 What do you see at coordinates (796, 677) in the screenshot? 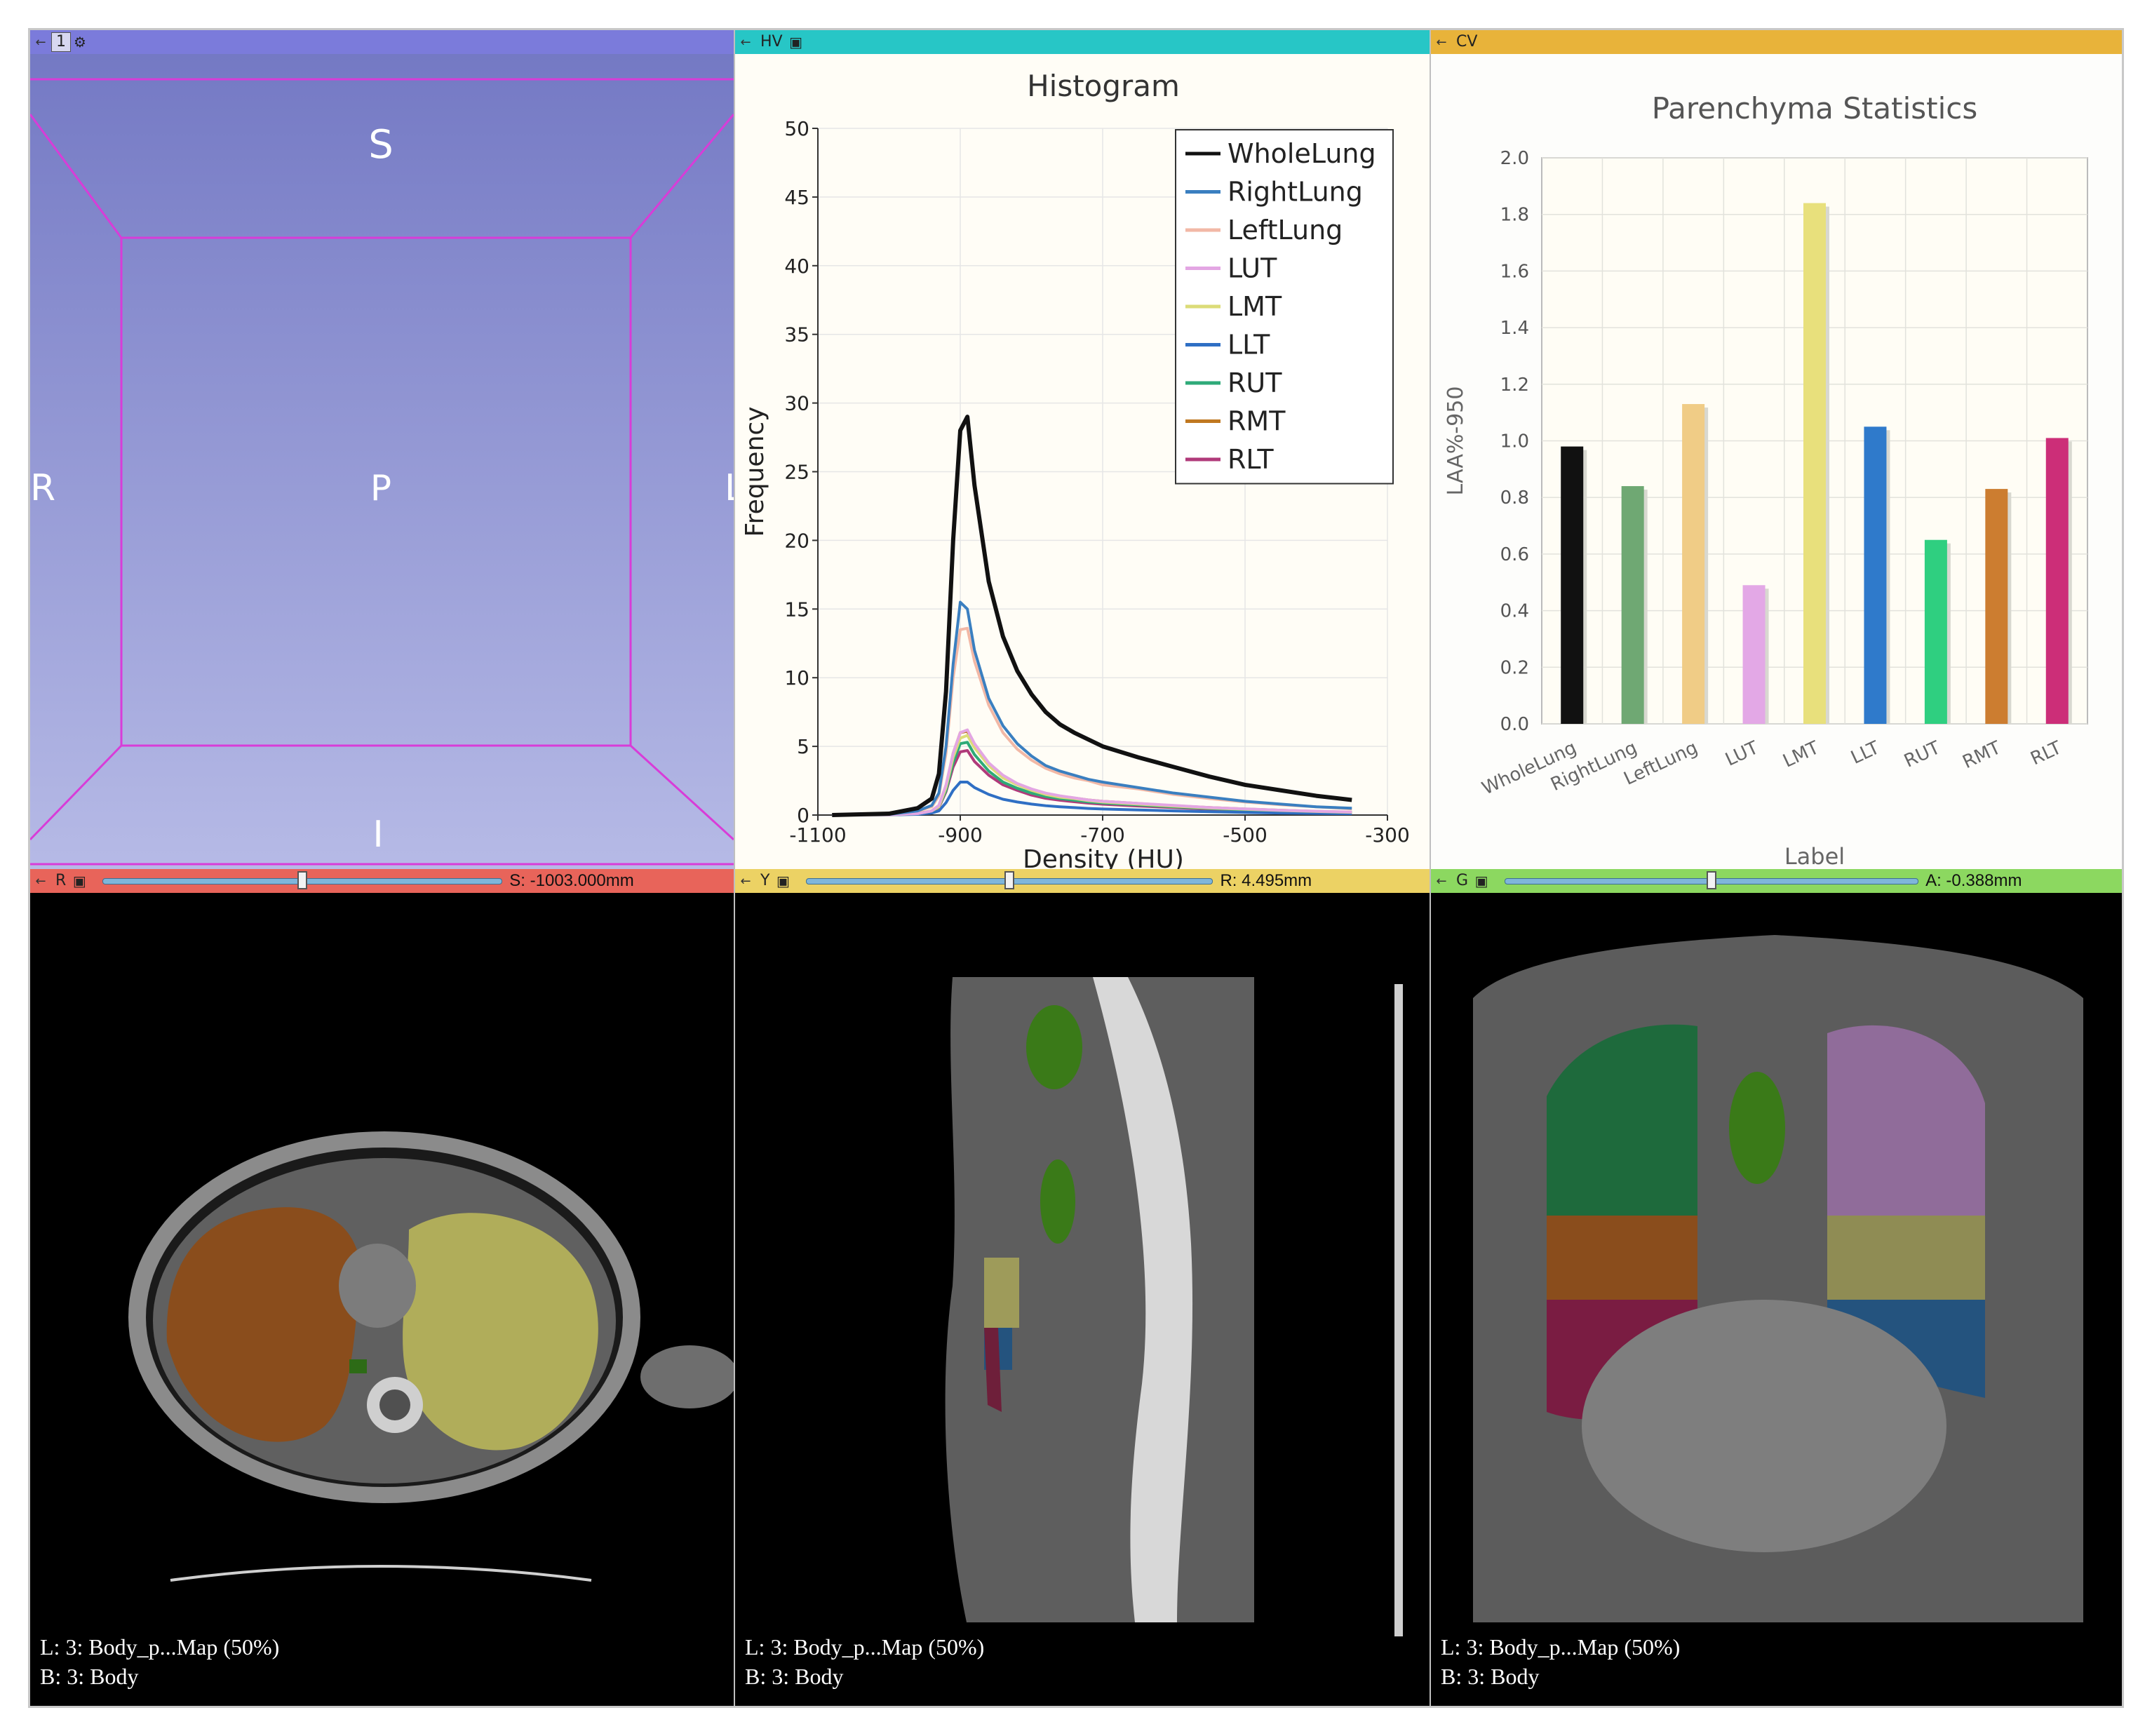
I see `y-tick-label: 10` at bounding box center [796, 677].